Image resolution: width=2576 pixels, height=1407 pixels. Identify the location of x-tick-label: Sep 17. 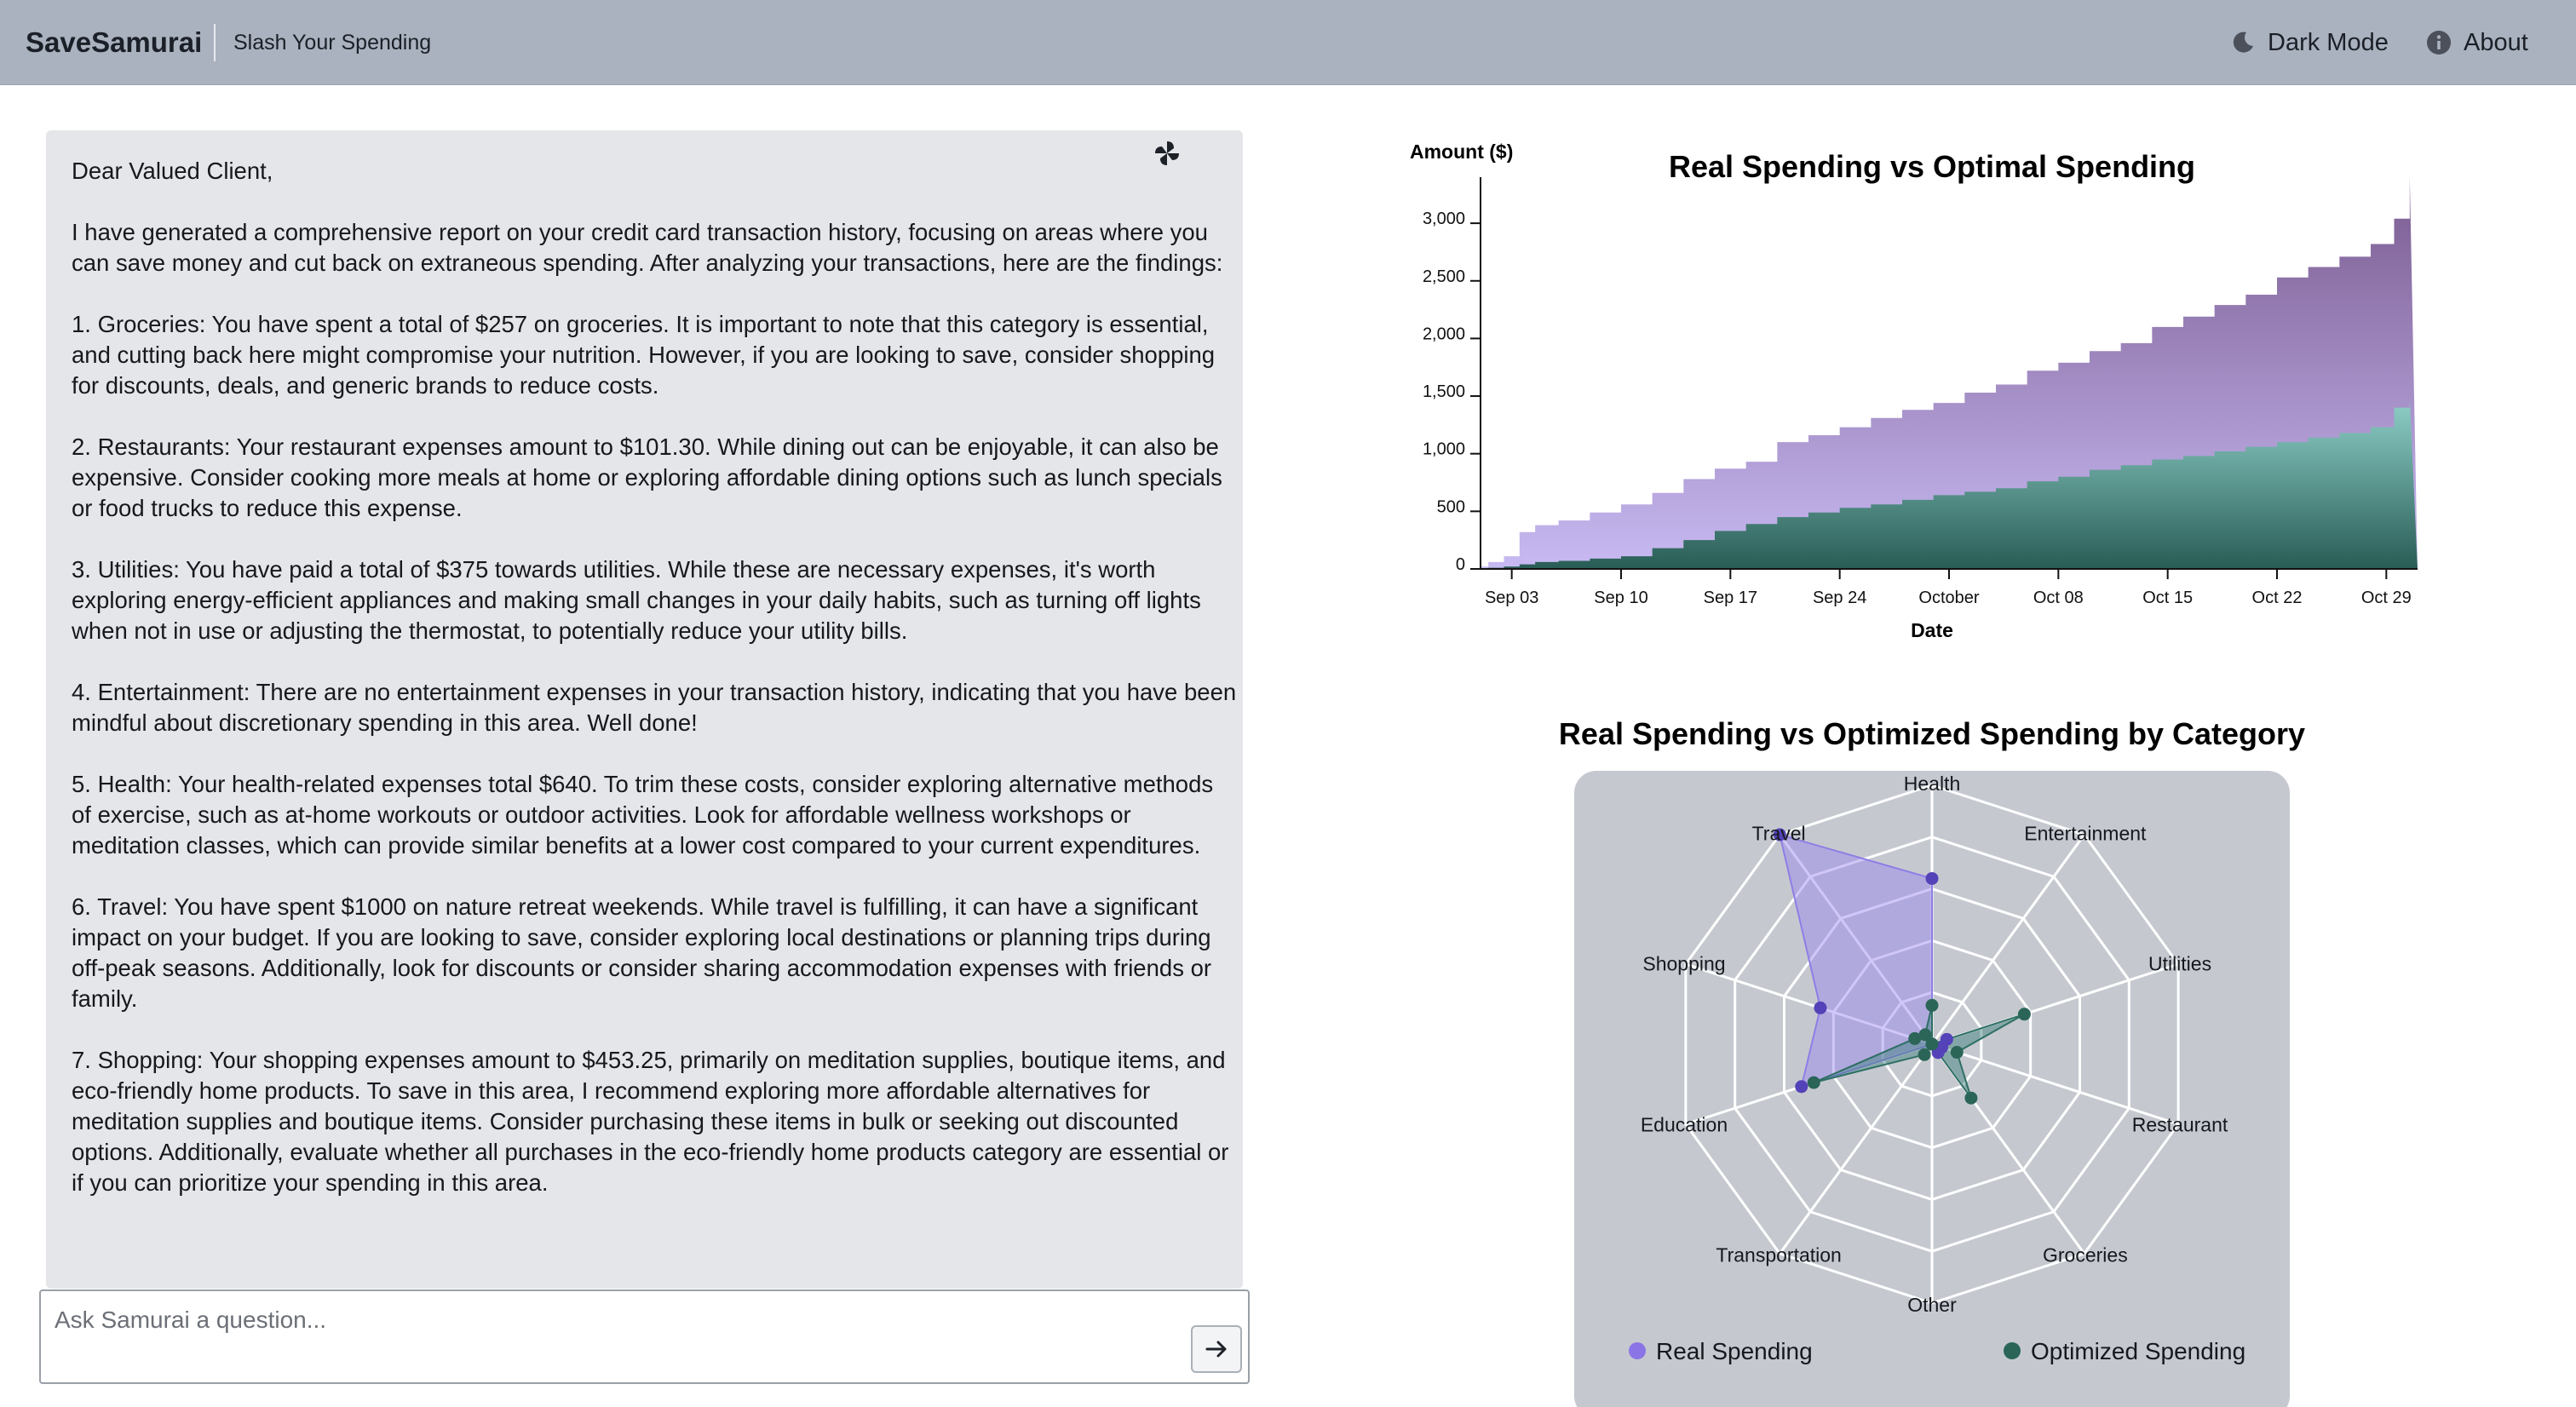
(1731, 598).